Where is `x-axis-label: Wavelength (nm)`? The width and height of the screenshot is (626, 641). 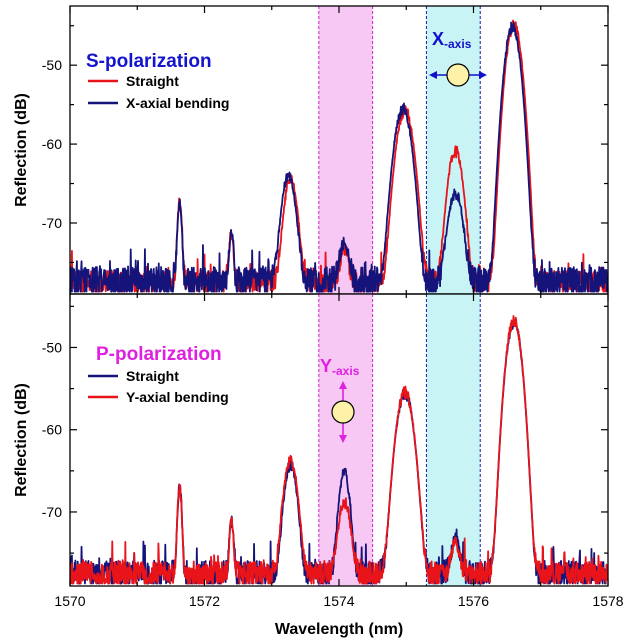 x-axis-label: Wavelength (nm) is located at coordinates (339, 629).